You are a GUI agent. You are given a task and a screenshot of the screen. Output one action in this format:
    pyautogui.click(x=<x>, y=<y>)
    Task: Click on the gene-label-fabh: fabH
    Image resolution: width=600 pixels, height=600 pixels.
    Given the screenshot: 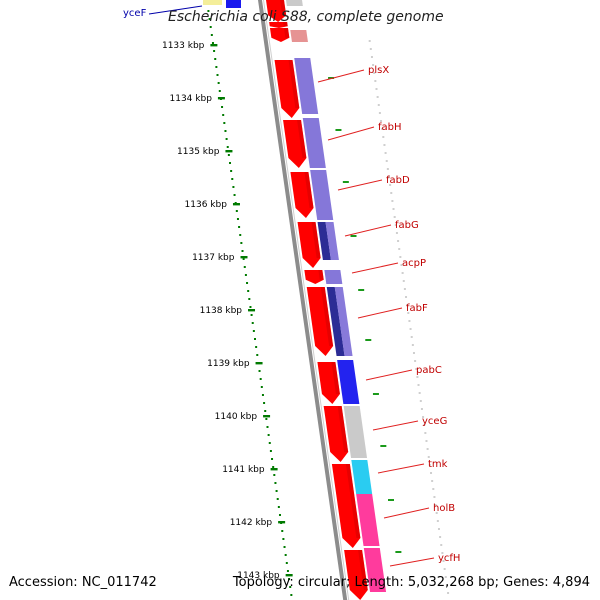 What is the action you would take?
    pyautogui.click(x=390, y=127)
    